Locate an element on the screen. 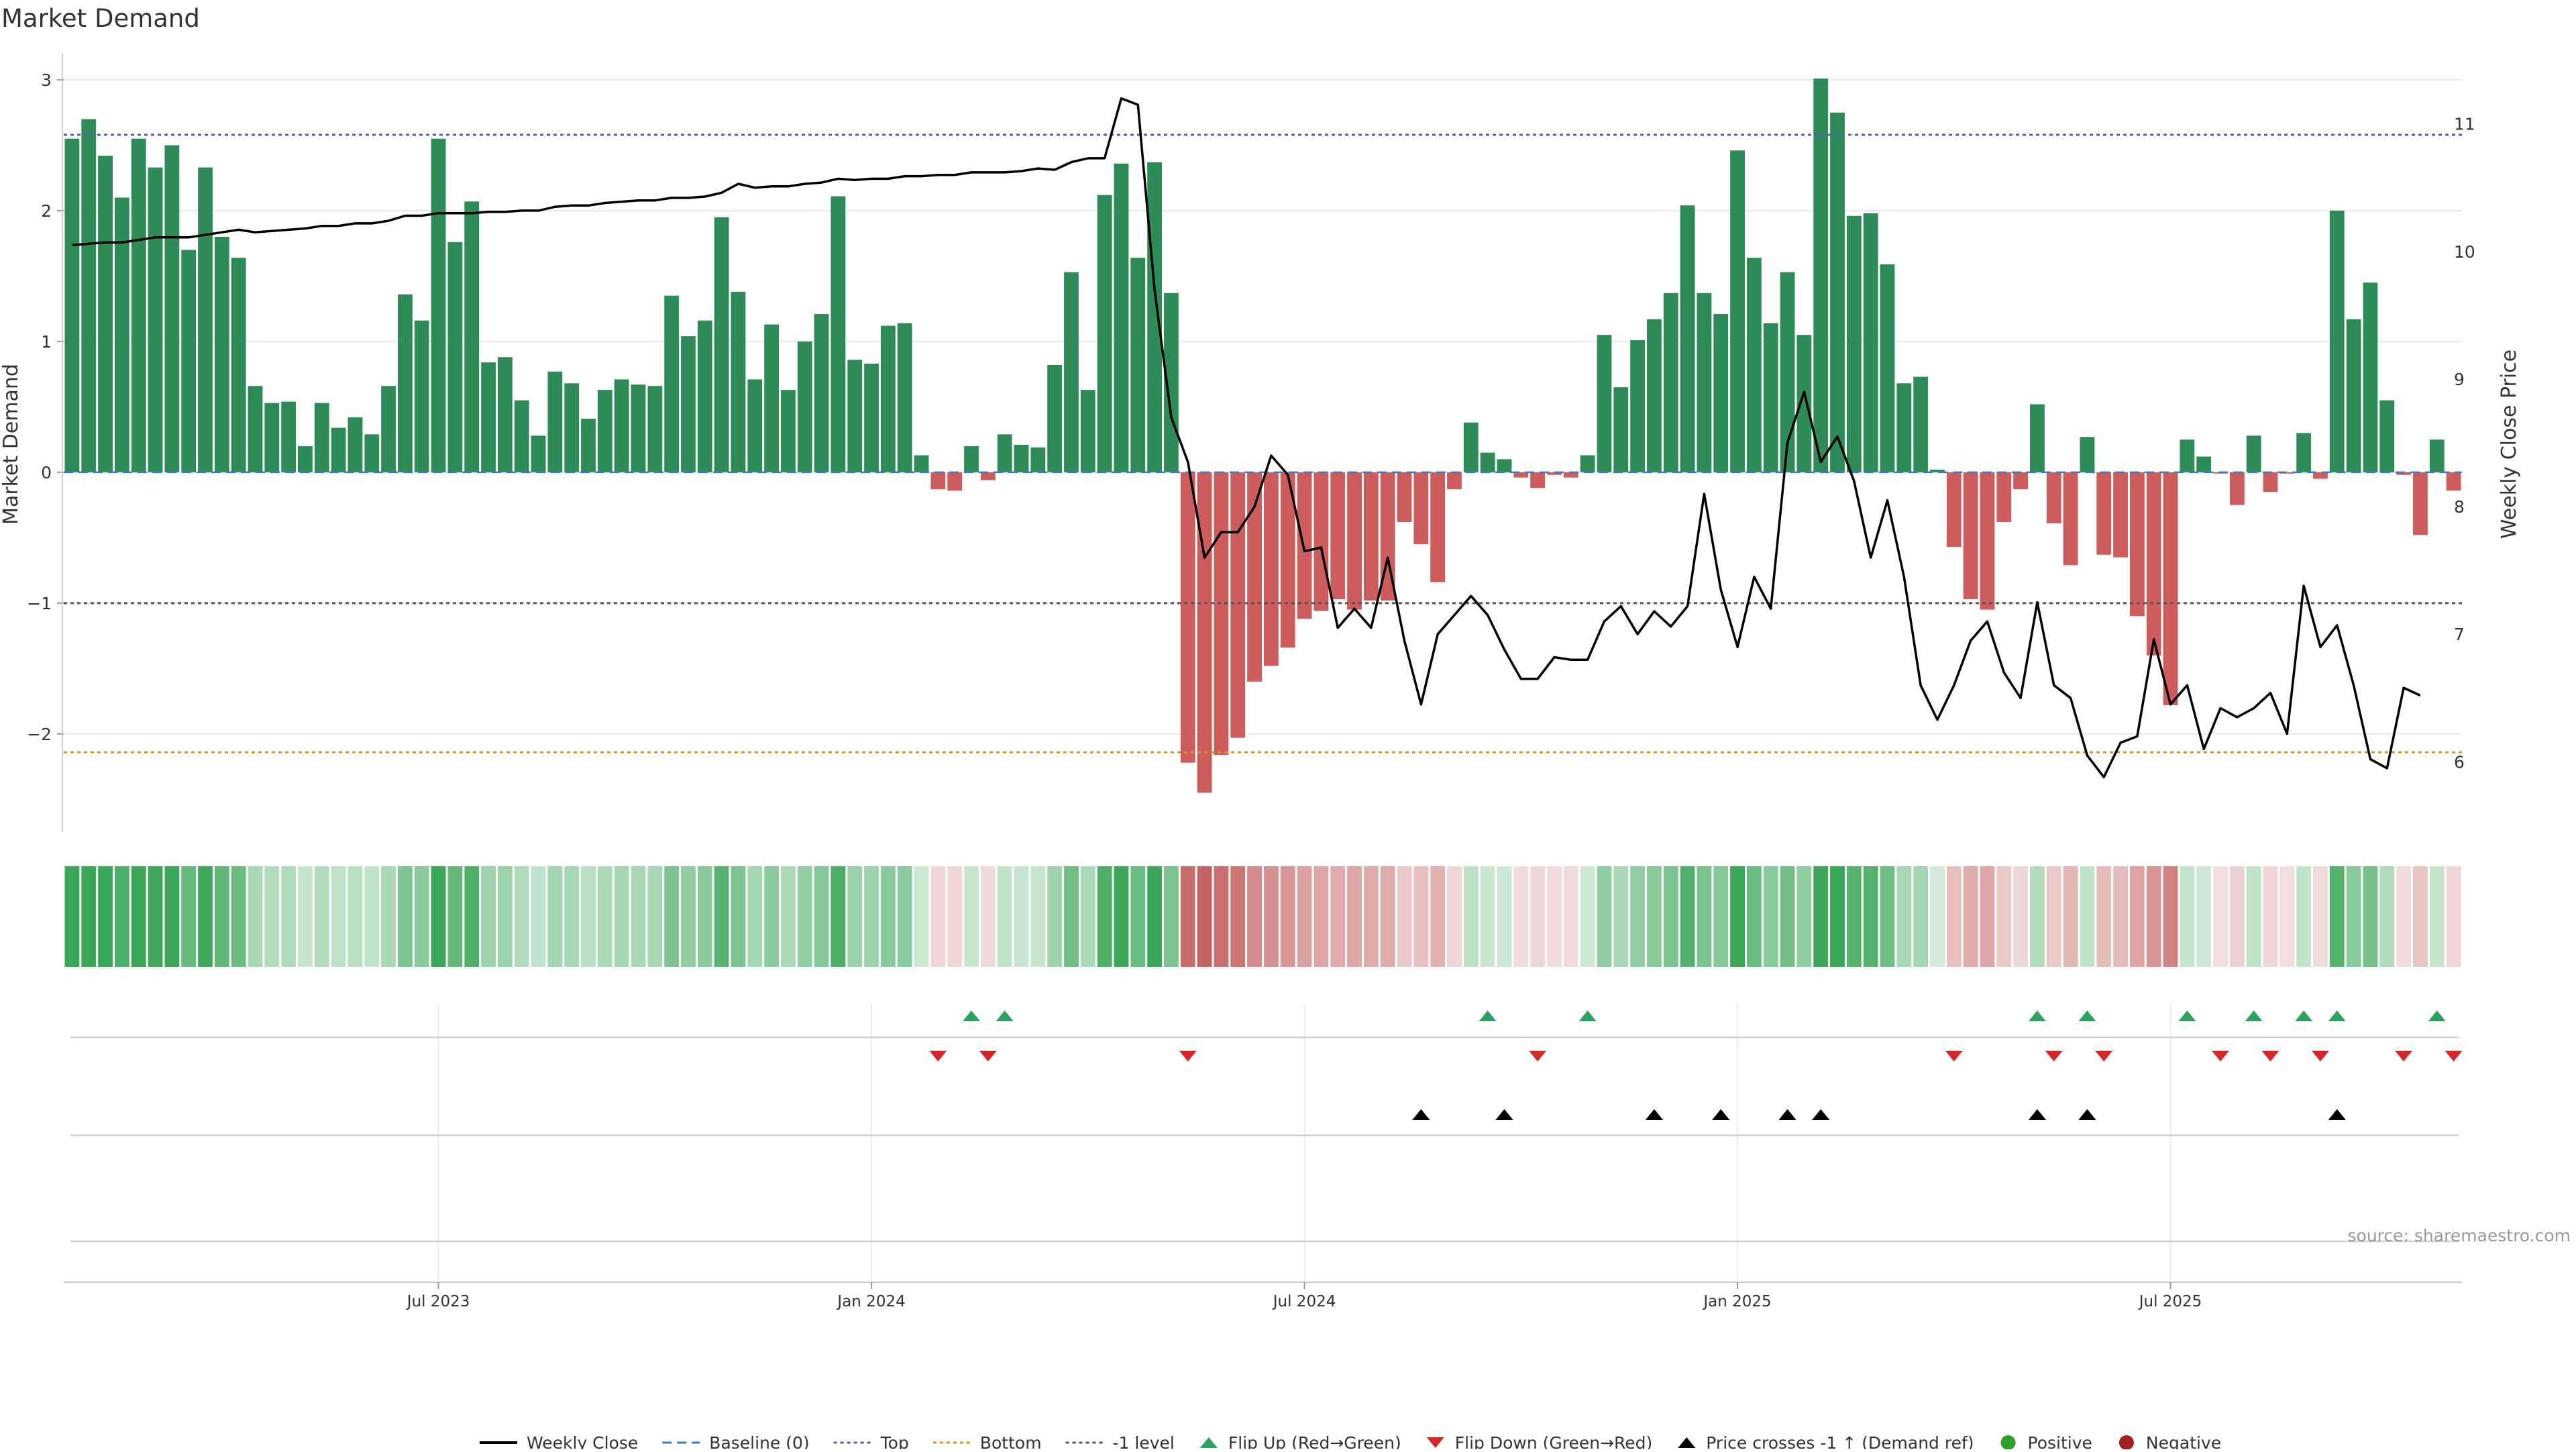 This screenshot has width=2576, height=1452. x-axis: Jul 2023 Jan 2024 Jul 2024 Jan 2025 Jul 2025 is located at coordinates (1263, 1296).